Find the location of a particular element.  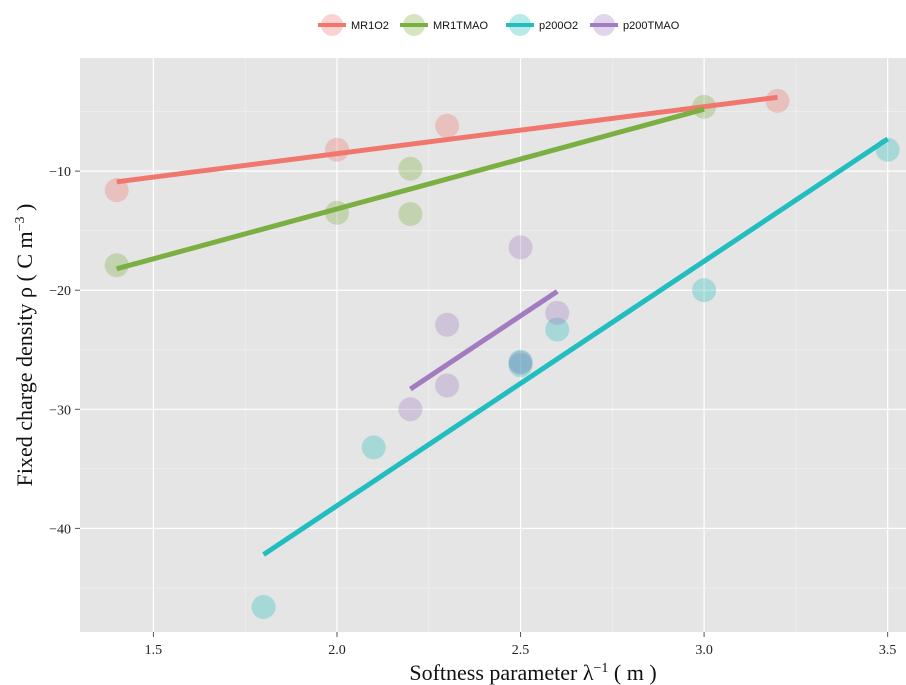

x-tick-label: 2.0 is located at coordinates (337, 650).